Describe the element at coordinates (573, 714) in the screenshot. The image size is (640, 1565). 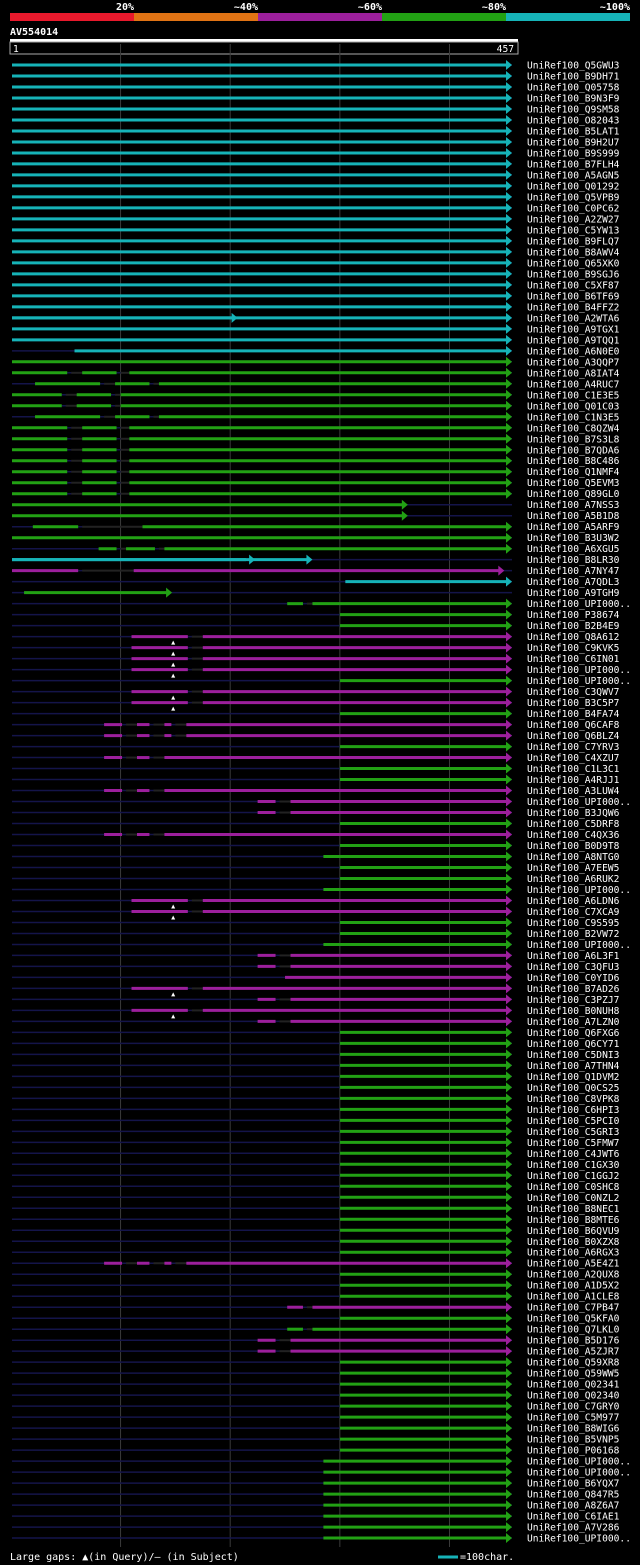
I see `hit-label: UniRef100_B4FA74` at that location.